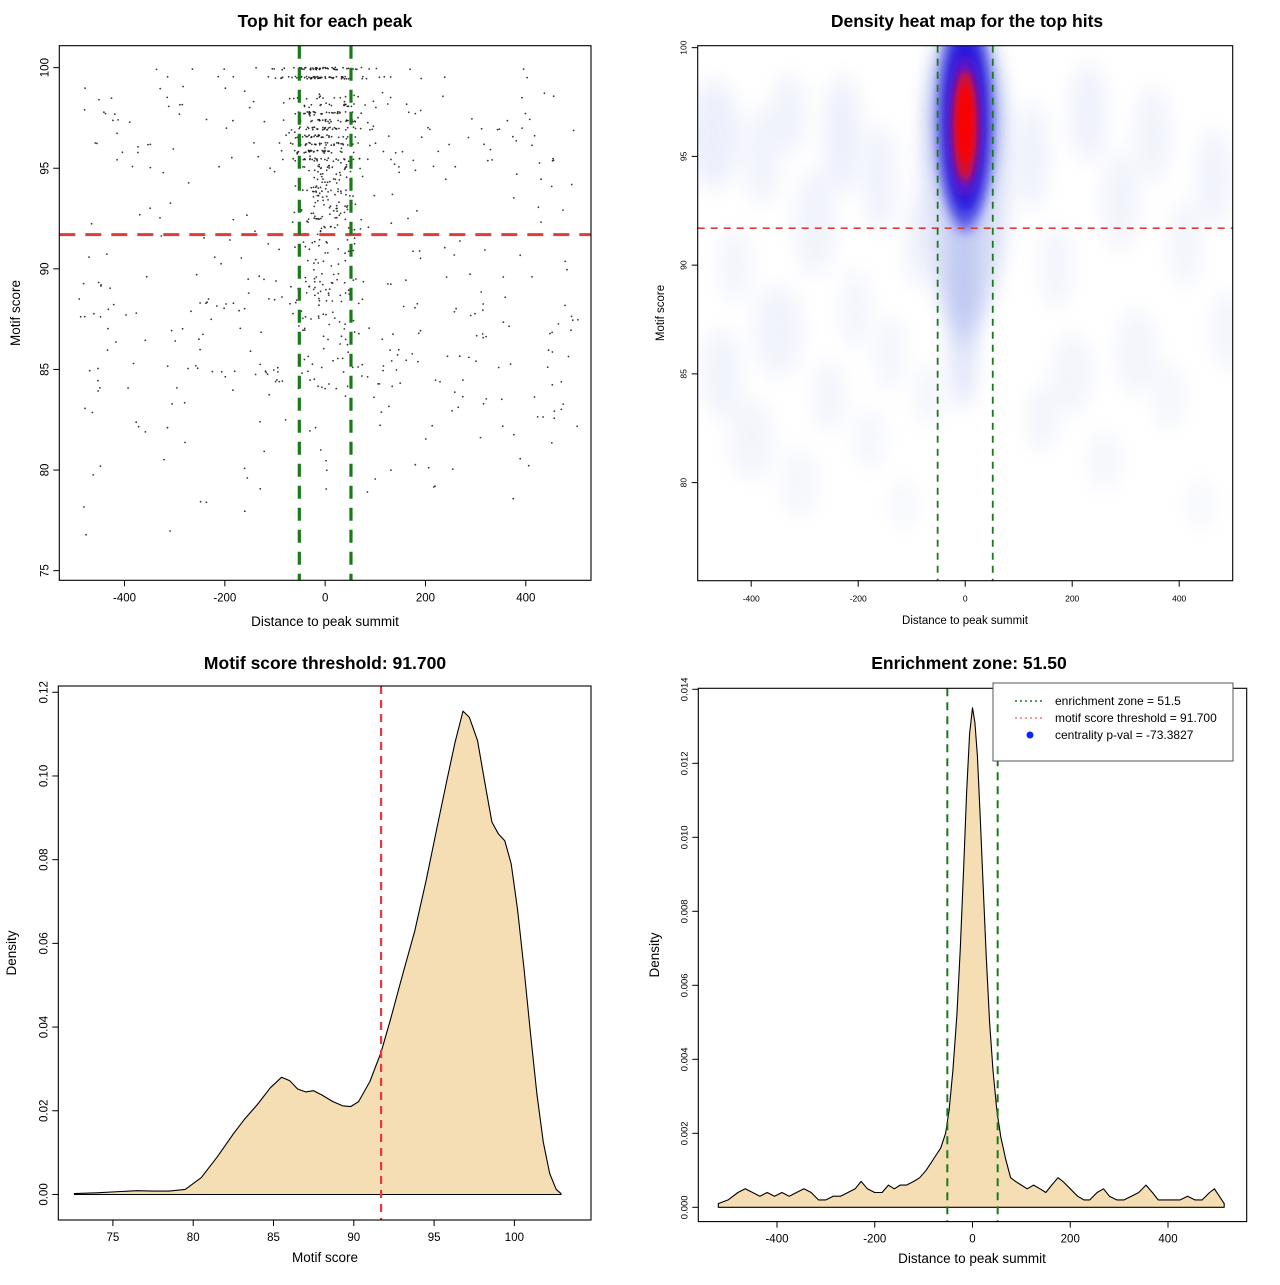  Describe the element at coordinates (965, 621) in the screenshot. I see `x-axis-label: Distance to peak summit` at that location.